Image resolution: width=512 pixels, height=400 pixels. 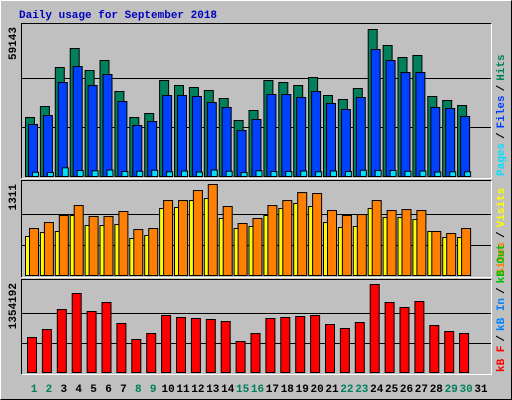 I want to click on x-tick-label: 29, so click(x=451, y=390).